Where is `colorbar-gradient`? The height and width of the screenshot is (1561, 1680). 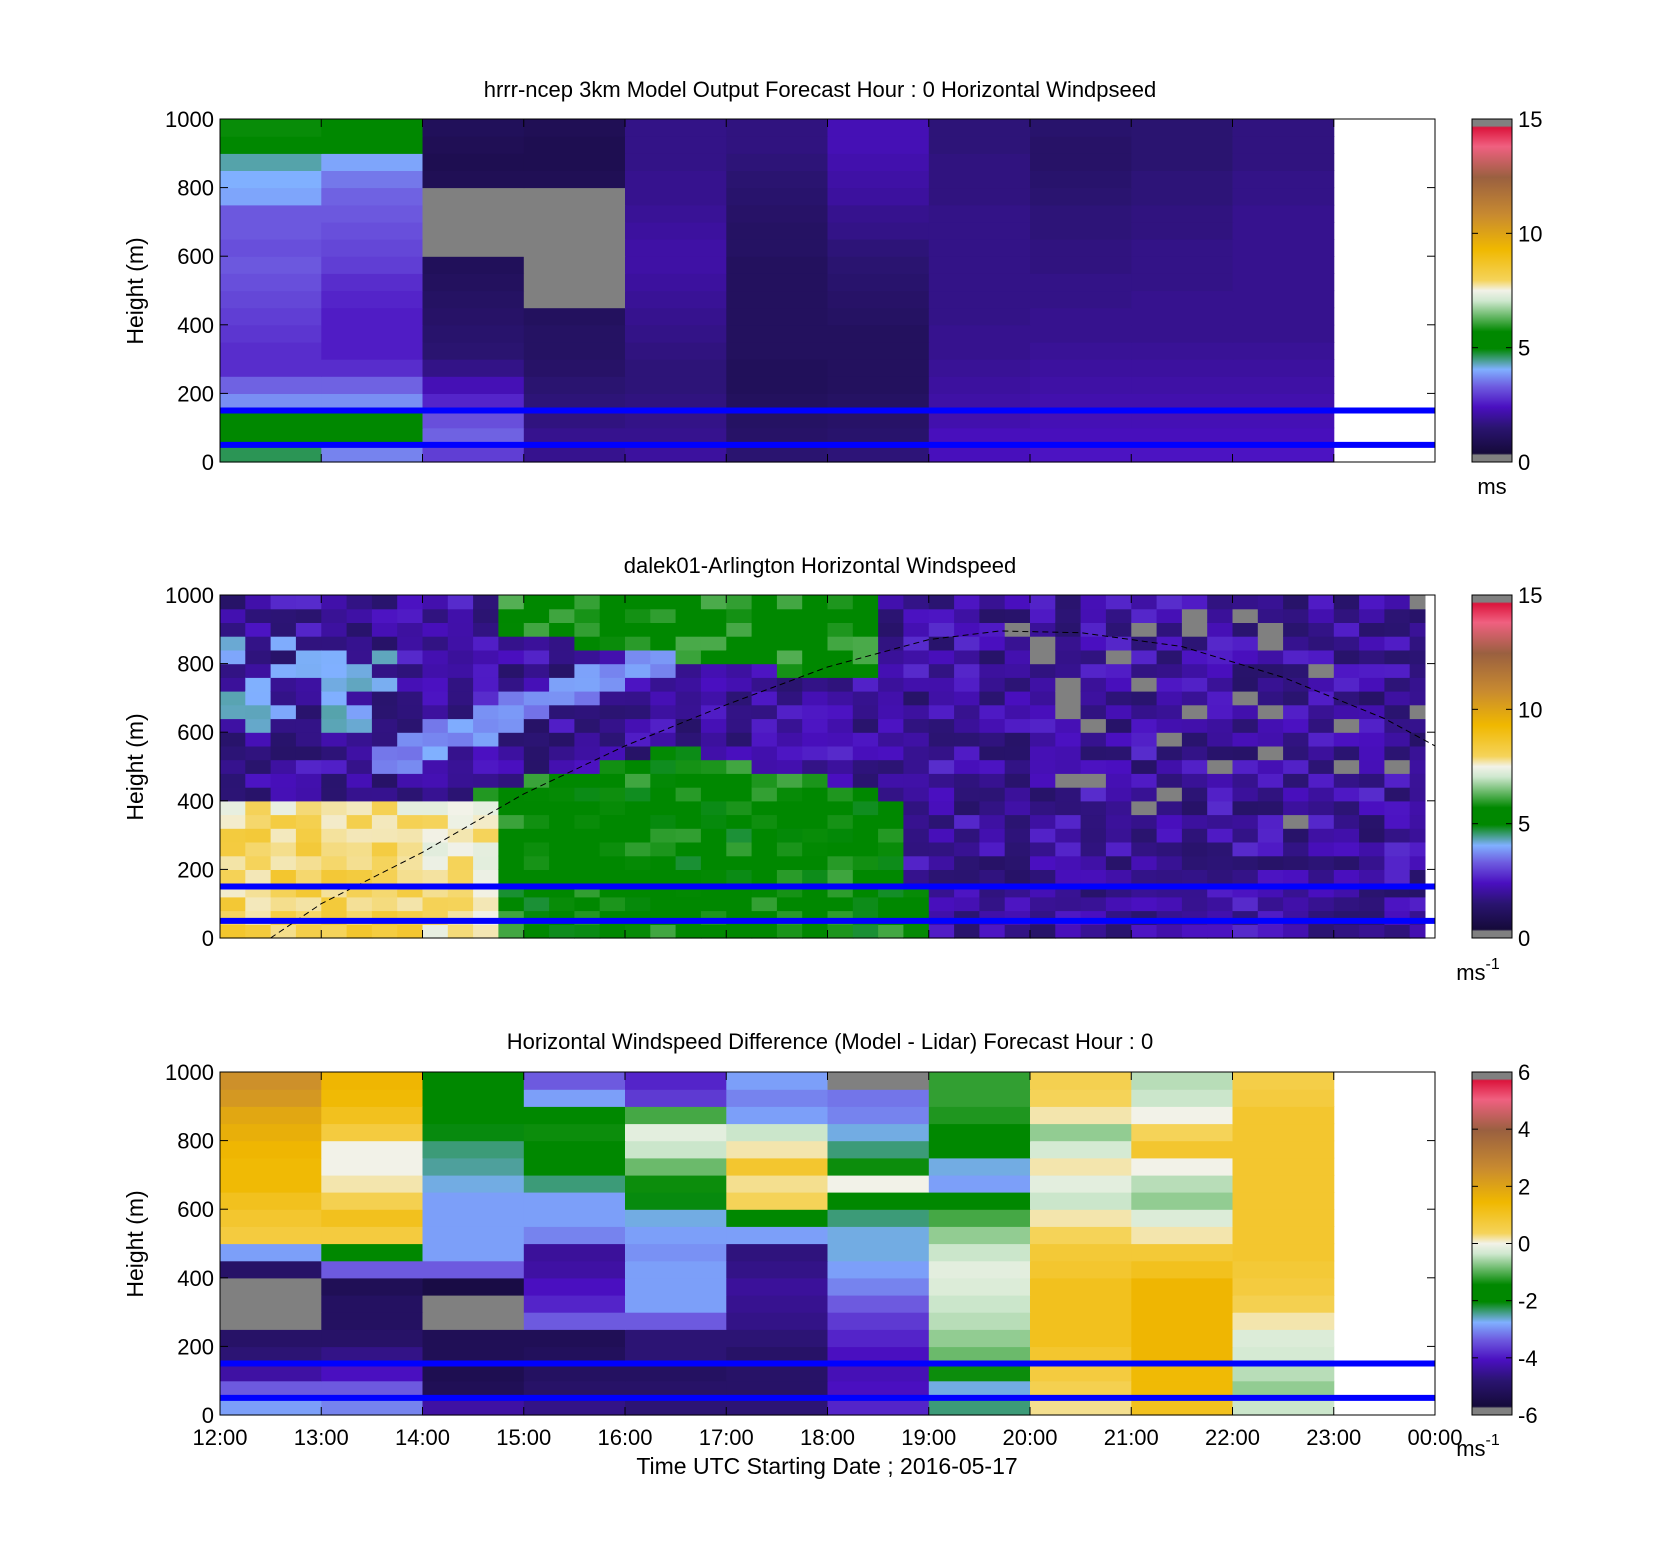 colorbar-gradient is located at coordinates (1492, 290).